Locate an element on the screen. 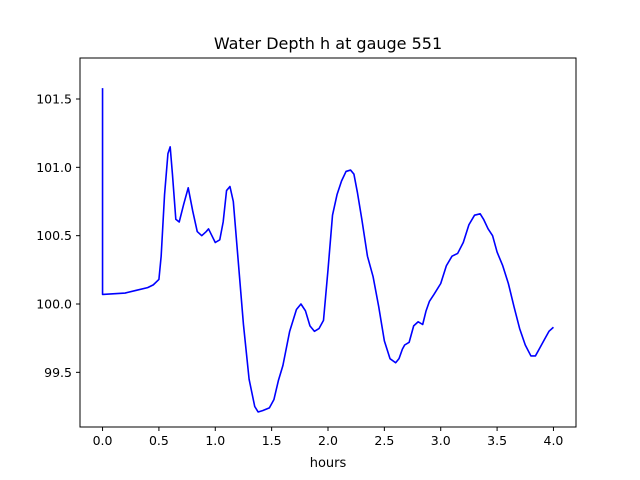 The image size is (640, 480). y-axis-ticks: 99.5 100.0 100.5 101.0 101.5 is located at coordinates (58, 236).